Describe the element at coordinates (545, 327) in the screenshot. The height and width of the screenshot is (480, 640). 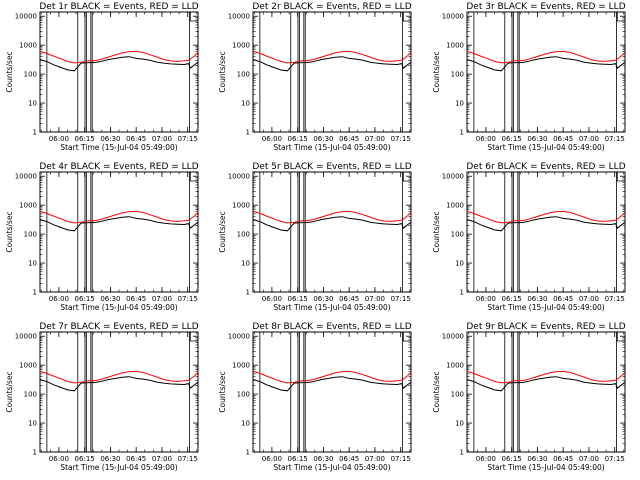
I see `panel-title: Det 9r BLACK = Events, RED = LLD` at that location.